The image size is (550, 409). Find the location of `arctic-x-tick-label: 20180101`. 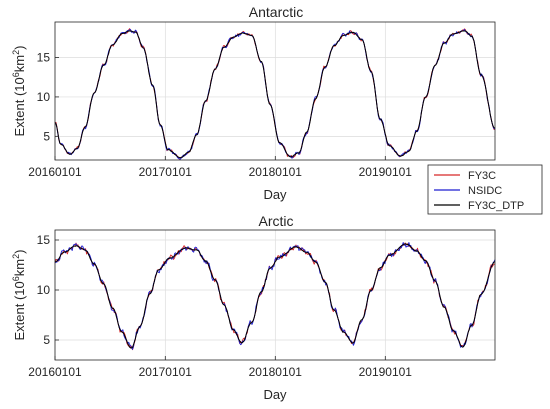

arctic-x-tick-label: 20180101 is located at coordinates (276, 372).